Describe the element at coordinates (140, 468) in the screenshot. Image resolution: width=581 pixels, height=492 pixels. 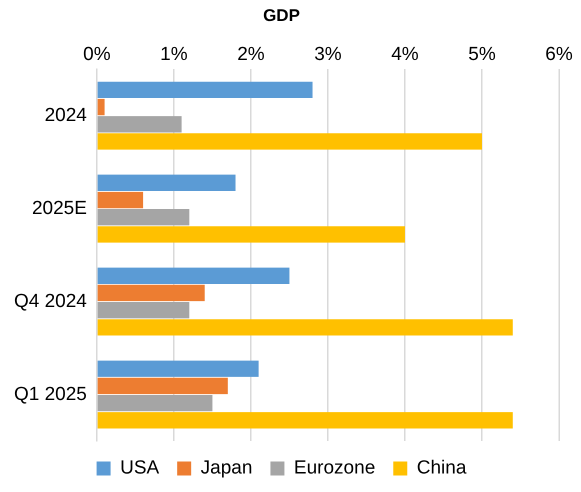
I see `legend-label: USA` at that location.